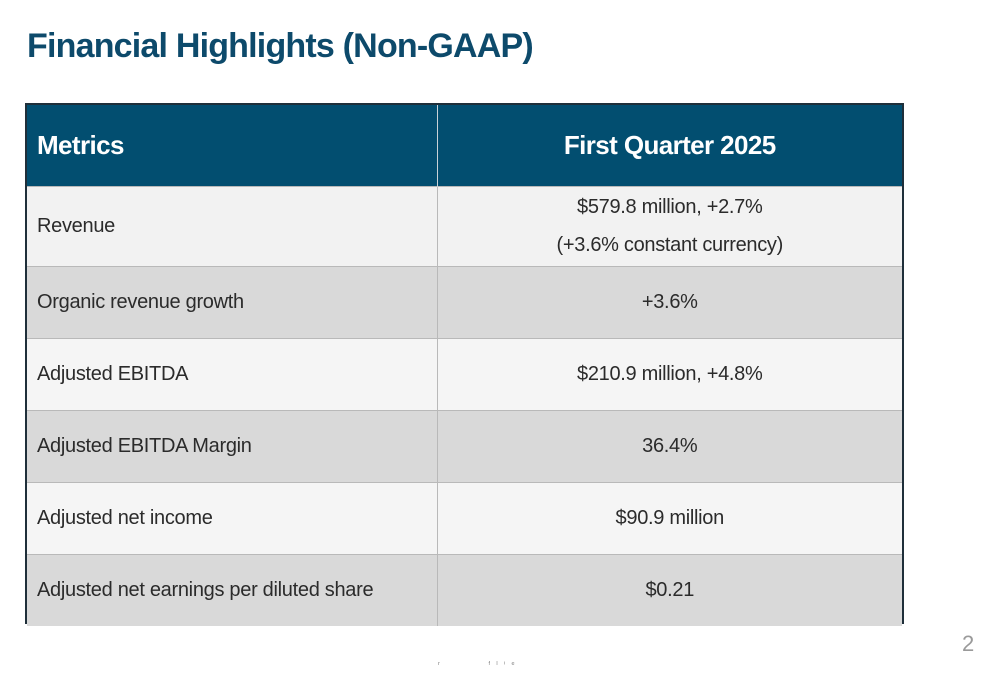  Describe the element at coordinates (232, 445) in the screenshot. I see `metric-label: Adjusted EBITDA Margin` at that location.